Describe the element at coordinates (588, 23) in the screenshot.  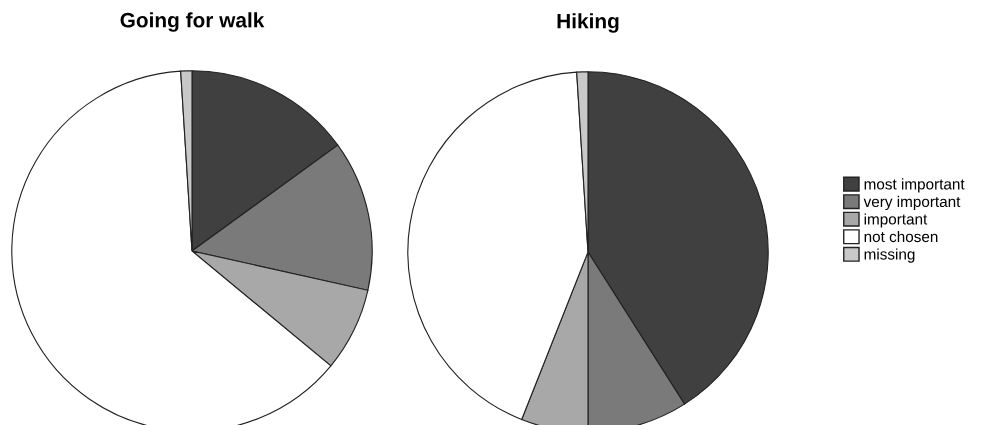
I see `chart-title: Hiking` at that location.